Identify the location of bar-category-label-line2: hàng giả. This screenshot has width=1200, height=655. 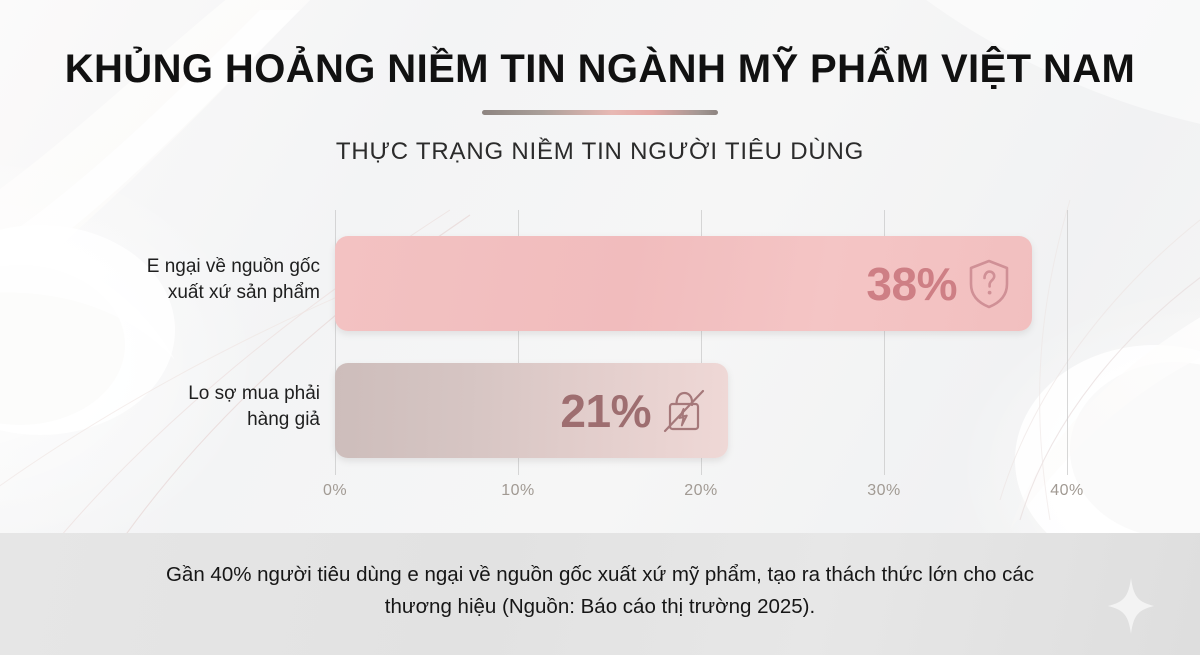
(283, 419).